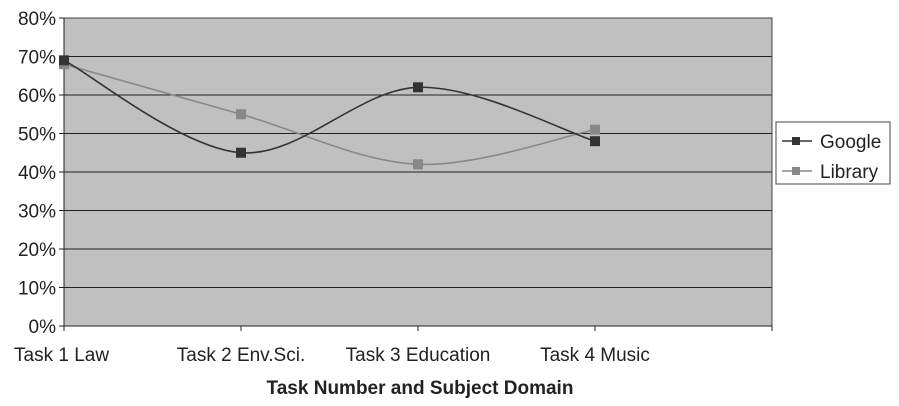 This screenshot has height=406, width=899. What do you see at coordinates (595, 355) in the screenshot?
I see `x-tick-label: Task 4 Music` at bounding box center [595, 355].